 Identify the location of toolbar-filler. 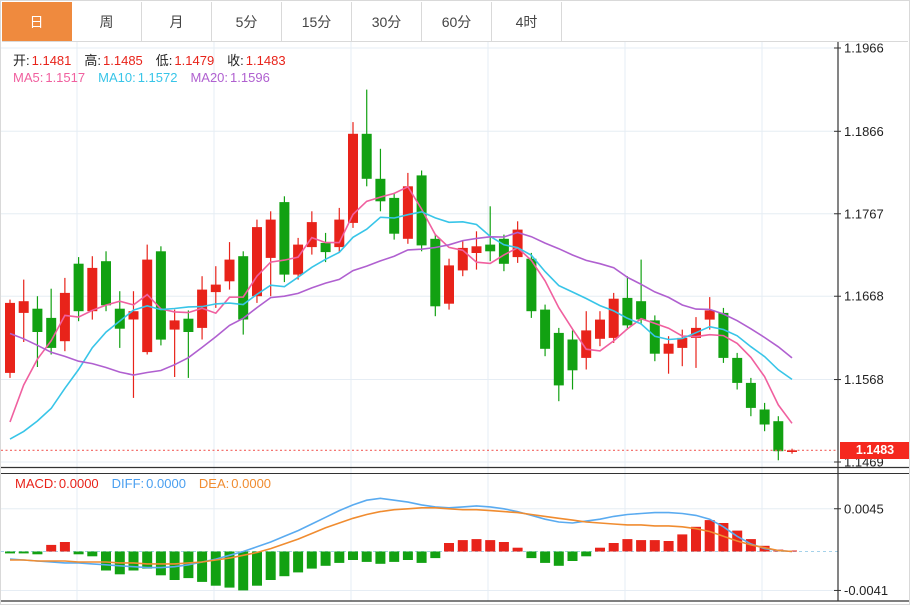
(735, 21).